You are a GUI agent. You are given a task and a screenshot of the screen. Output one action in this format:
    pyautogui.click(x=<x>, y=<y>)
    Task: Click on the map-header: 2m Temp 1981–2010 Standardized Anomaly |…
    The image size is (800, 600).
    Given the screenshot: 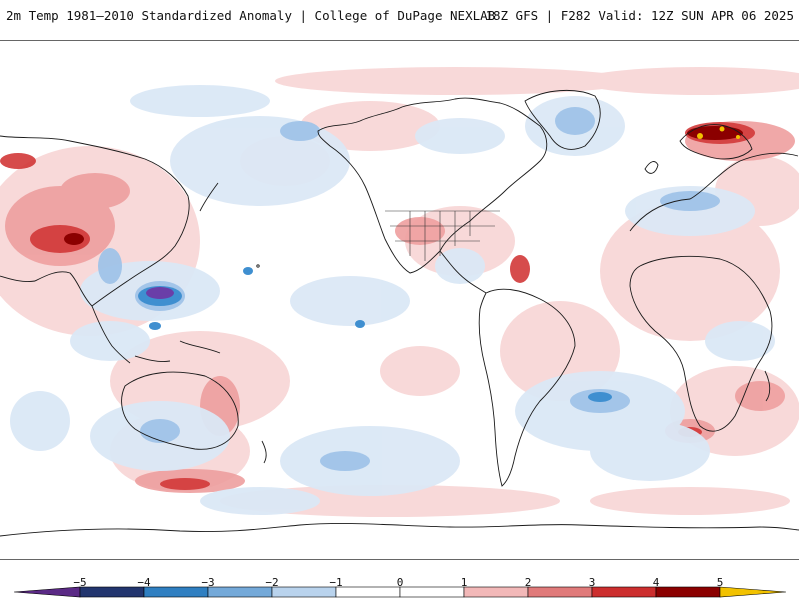 What is the action you would take?
    pyautogui.click(x=400, y=17)
    